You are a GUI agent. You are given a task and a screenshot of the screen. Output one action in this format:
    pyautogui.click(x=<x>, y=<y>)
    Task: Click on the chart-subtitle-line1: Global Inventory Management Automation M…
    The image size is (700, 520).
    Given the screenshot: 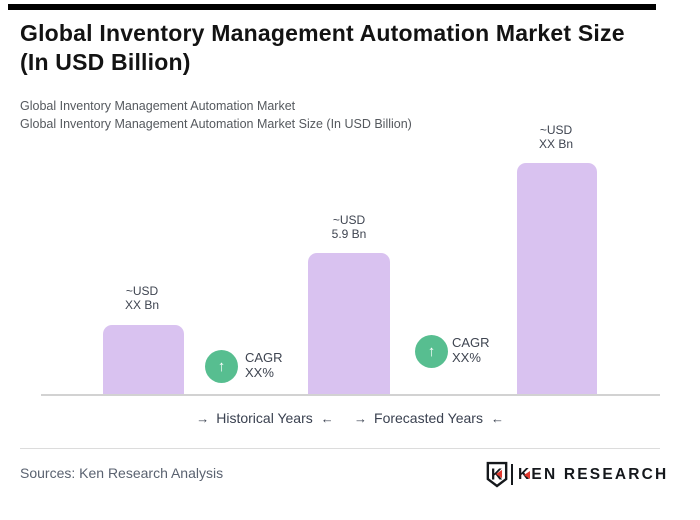 What is the action you would take?
    pyautogui.click(x=158, y=106)
    